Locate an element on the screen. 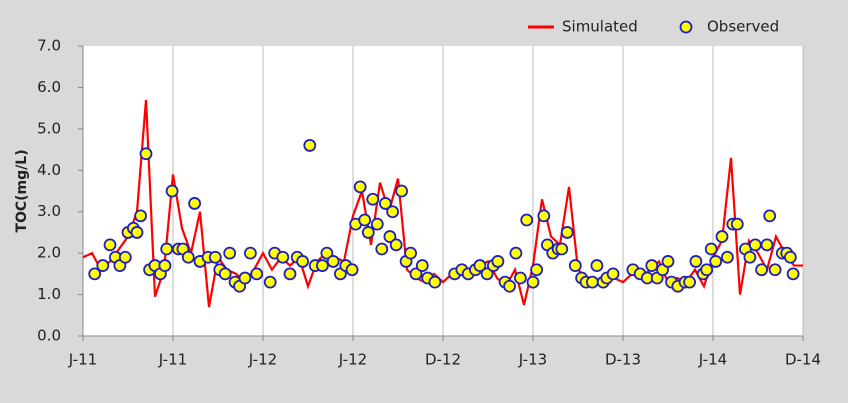 The image size is (848, 403). y-tick-label: 6.0 is located at coordinates (49, 87).